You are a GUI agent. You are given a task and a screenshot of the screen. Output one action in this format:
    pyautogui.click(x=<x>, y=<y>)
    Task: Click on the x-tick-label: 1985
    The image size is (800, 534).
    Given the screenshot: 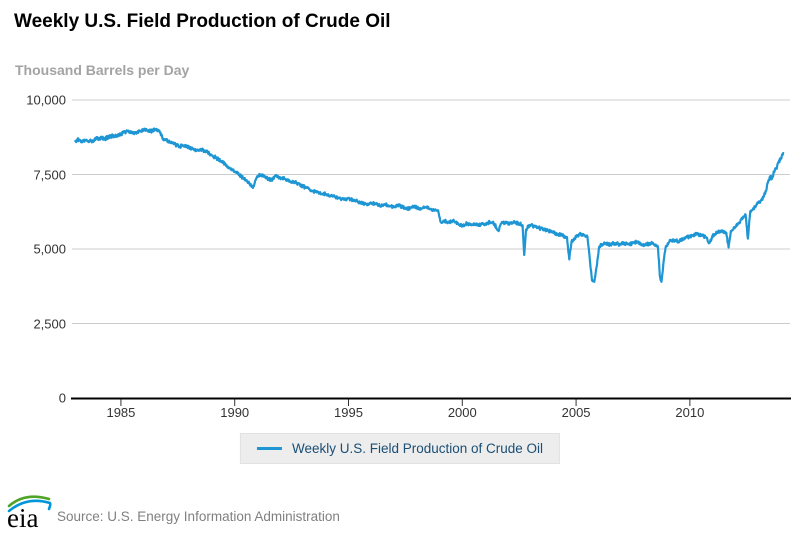 What is the action you would take?
    pyautogui.click(x=121, y=412)
    